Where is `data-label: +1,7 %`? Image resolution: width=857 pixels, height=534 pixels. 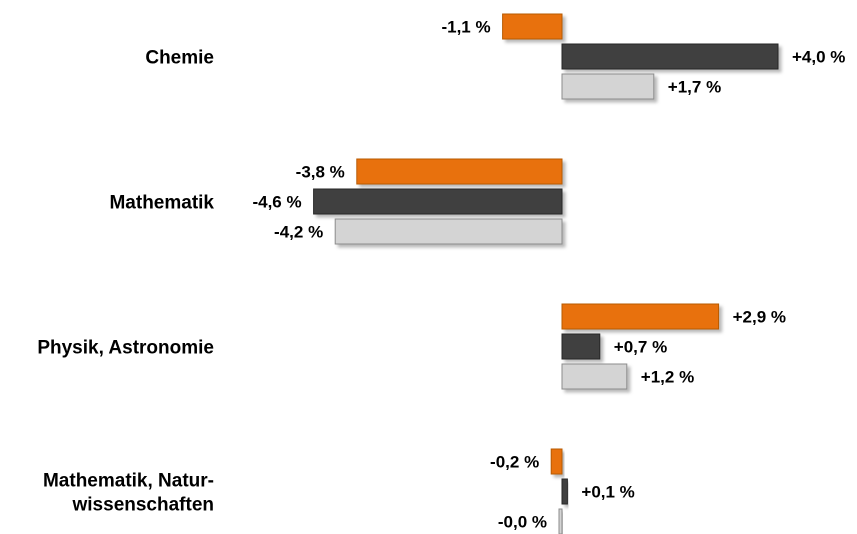
data-label: +1,7 % is located at coordinates (694, 87).